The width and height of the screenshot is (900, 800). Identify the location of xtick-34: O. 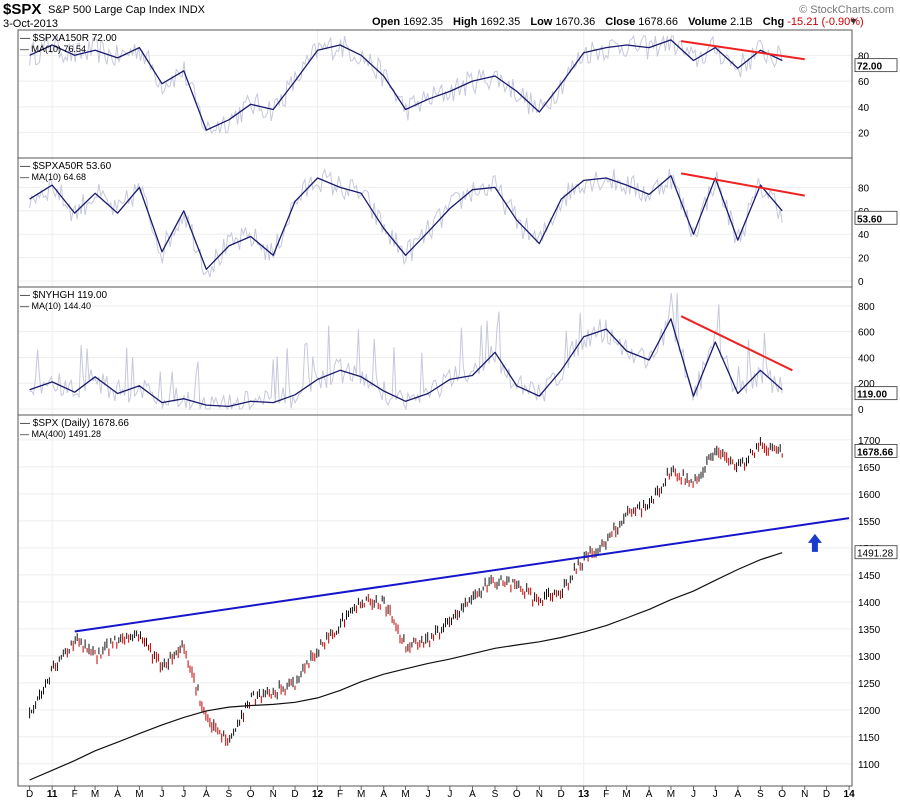
(782, 794).